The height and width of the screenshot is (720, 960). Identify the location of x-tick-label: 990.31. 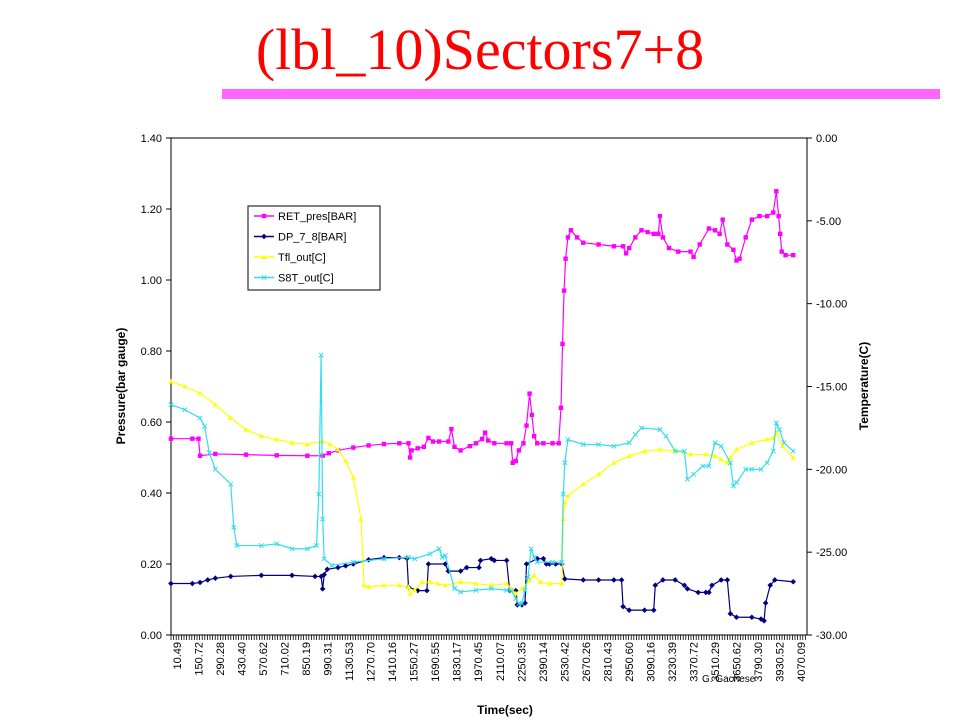
(329, 659).